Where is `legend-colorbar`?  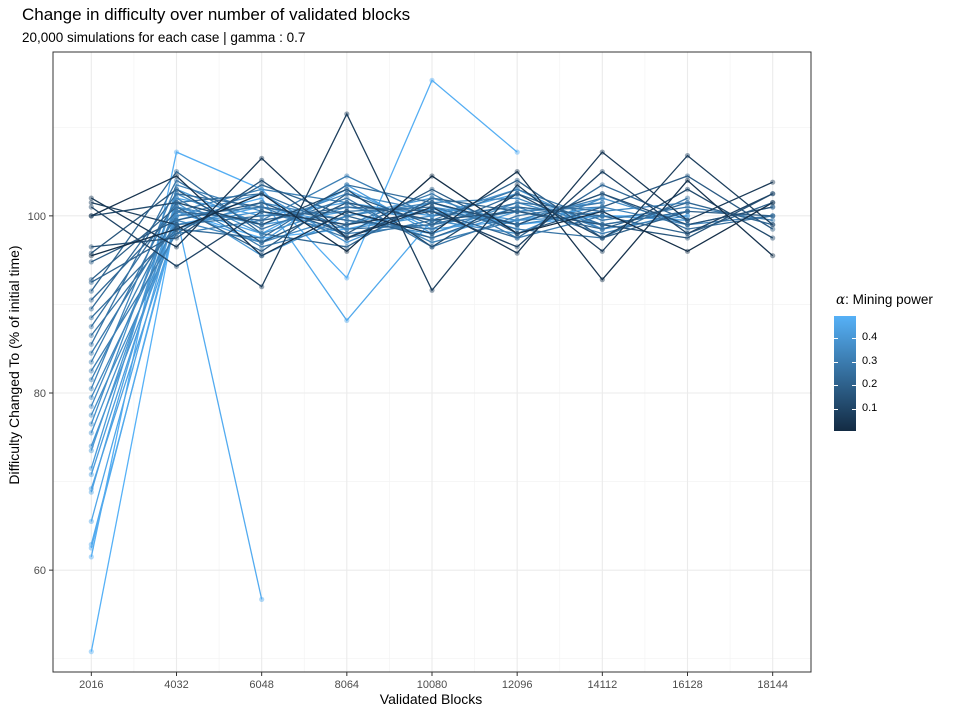
legend-colorbar is located at coordinates (845, 373).